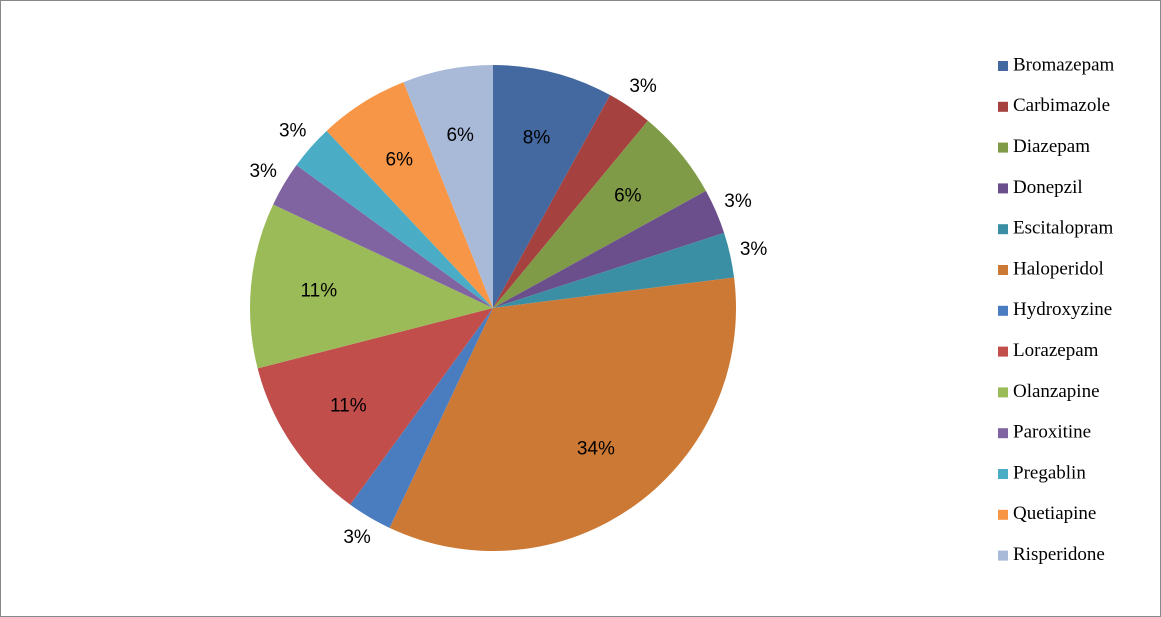 This screenshot has width=1161, height=617. Describe the element at coordinates (537, 138) in the screenshot. I see `data-label: 8%` at that location.